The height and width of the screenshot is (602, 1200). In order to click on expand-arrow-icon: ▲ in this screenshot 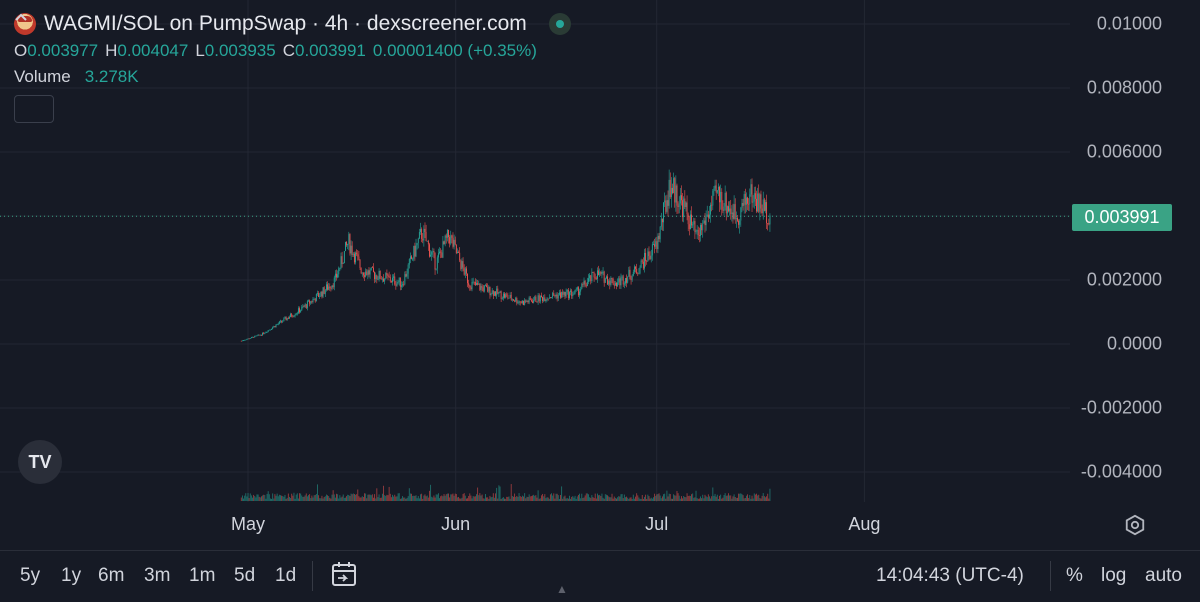, I will do `click(562, 589)`.